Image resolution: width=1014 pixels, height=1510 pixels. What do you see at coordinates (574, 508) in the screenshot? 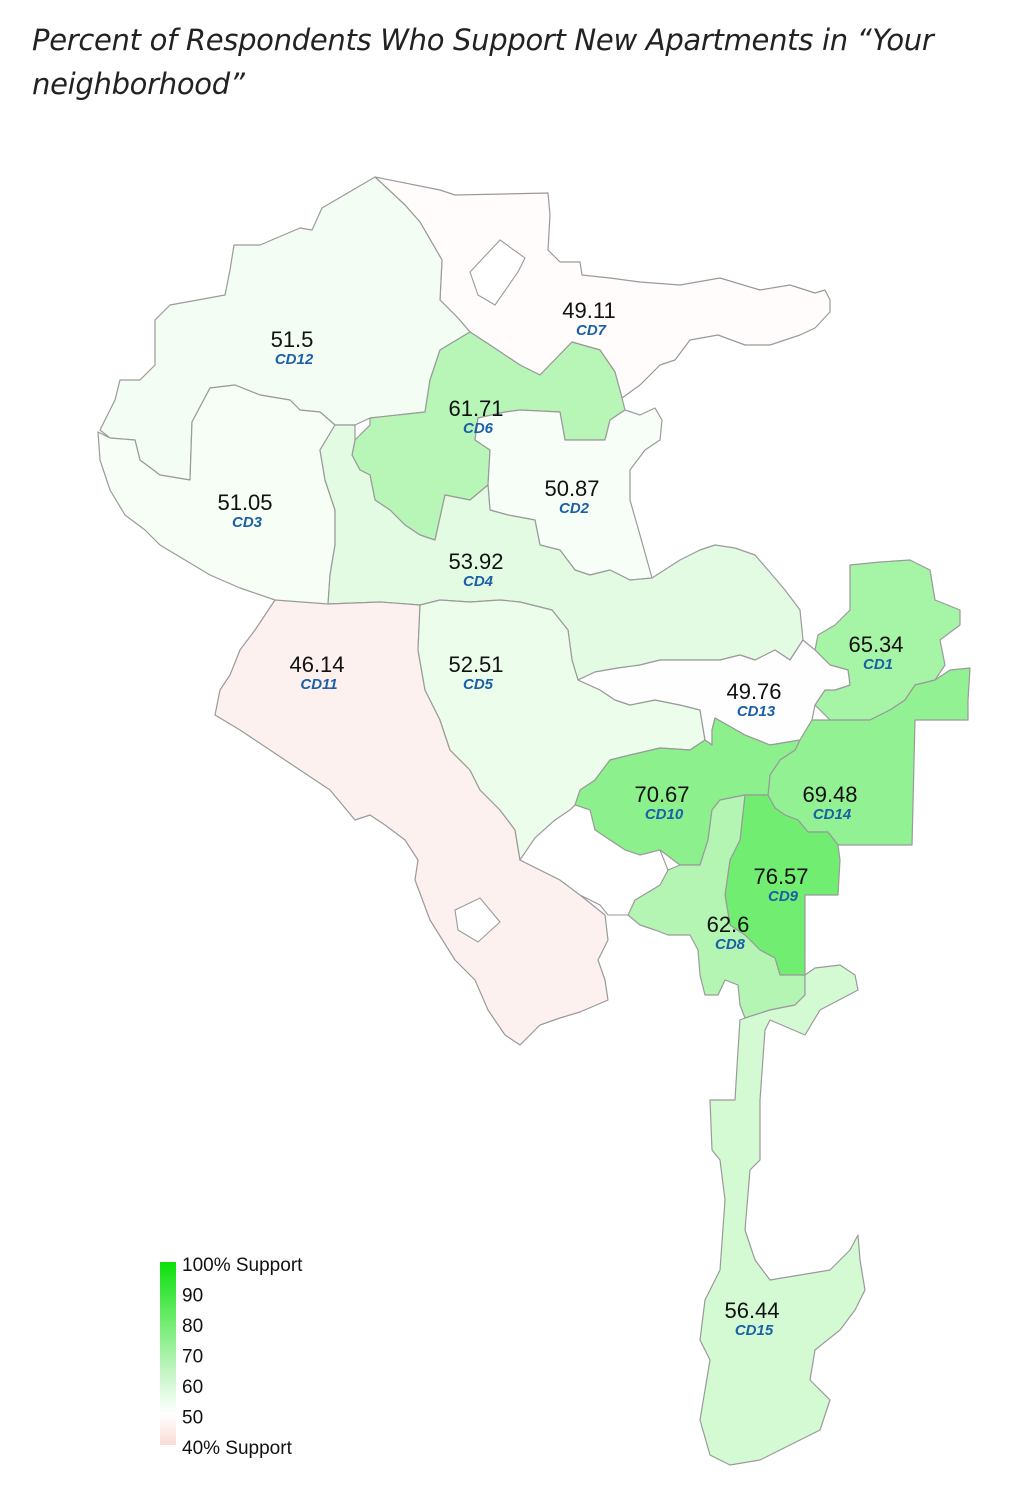
I see `district-id-cd2: CD2` at bounding box center [574, 508].